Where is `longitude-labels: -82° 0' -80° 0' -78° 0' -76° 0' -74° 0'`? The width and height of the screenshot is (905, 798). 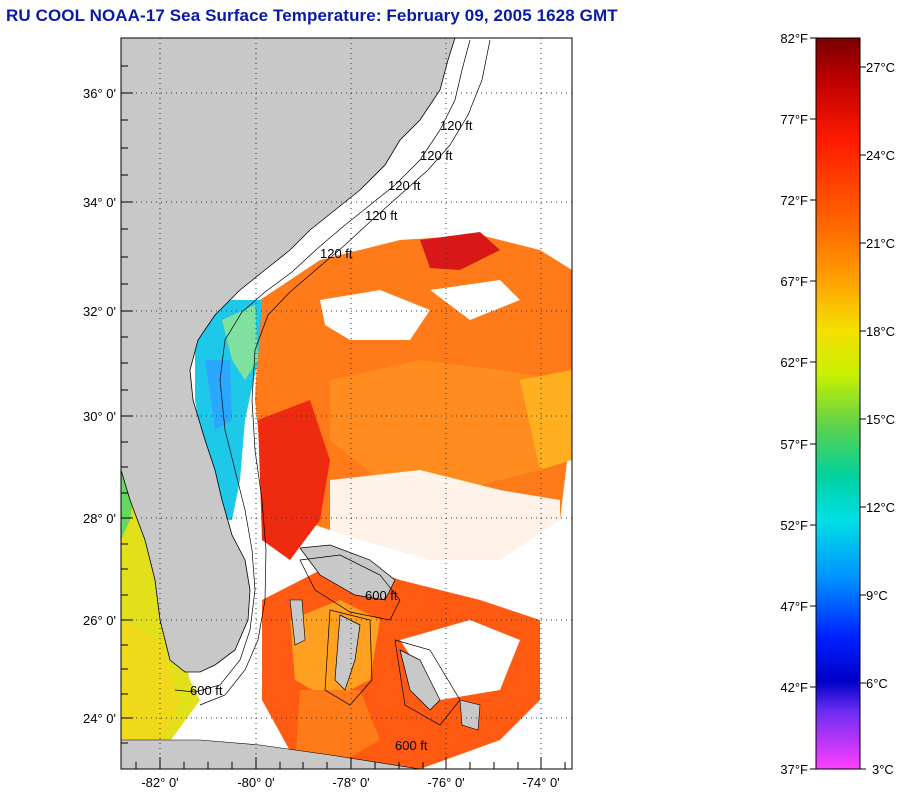 longitude-labels: -82° 0' -80° 0' -78° 0' -76° 0' -74° 0' is located at coordinates (350, 782).